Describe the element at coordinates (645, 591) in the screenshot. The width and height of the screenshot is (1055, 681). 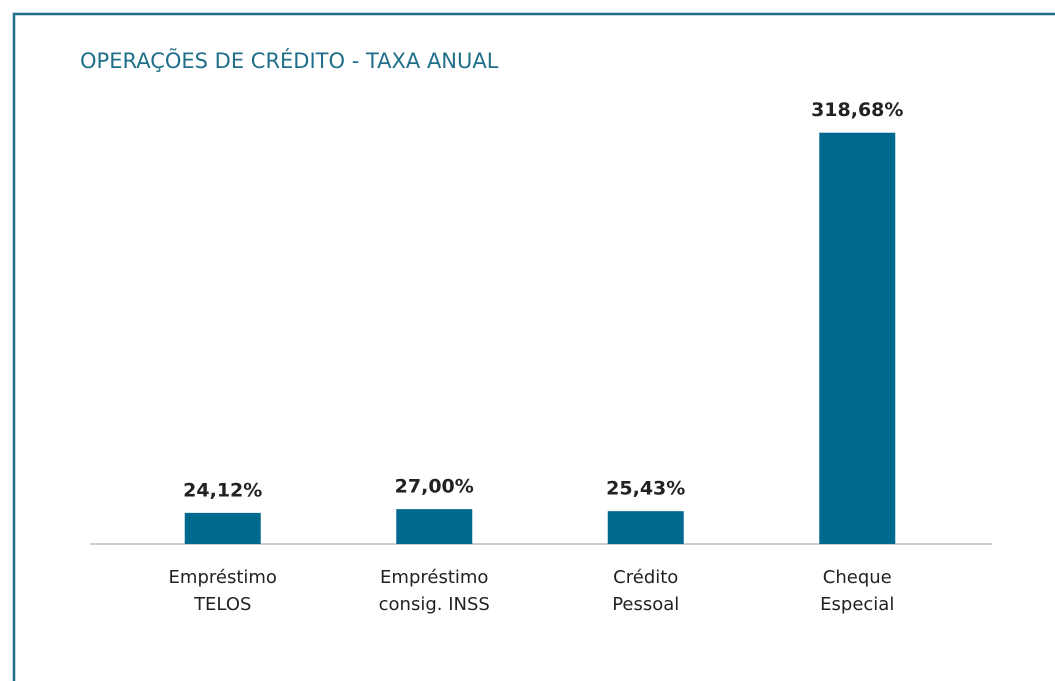
I see `x-tick-label: Crédito Pessoal` at that location.